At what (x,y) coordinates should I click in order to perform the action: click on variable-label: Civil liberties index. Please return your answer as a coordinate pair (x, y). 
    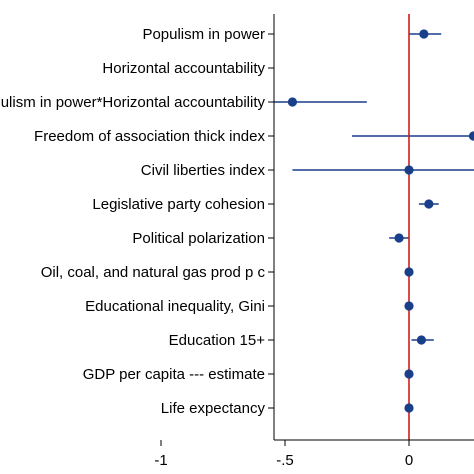
    Looking at the image, I should click on (203, 170).